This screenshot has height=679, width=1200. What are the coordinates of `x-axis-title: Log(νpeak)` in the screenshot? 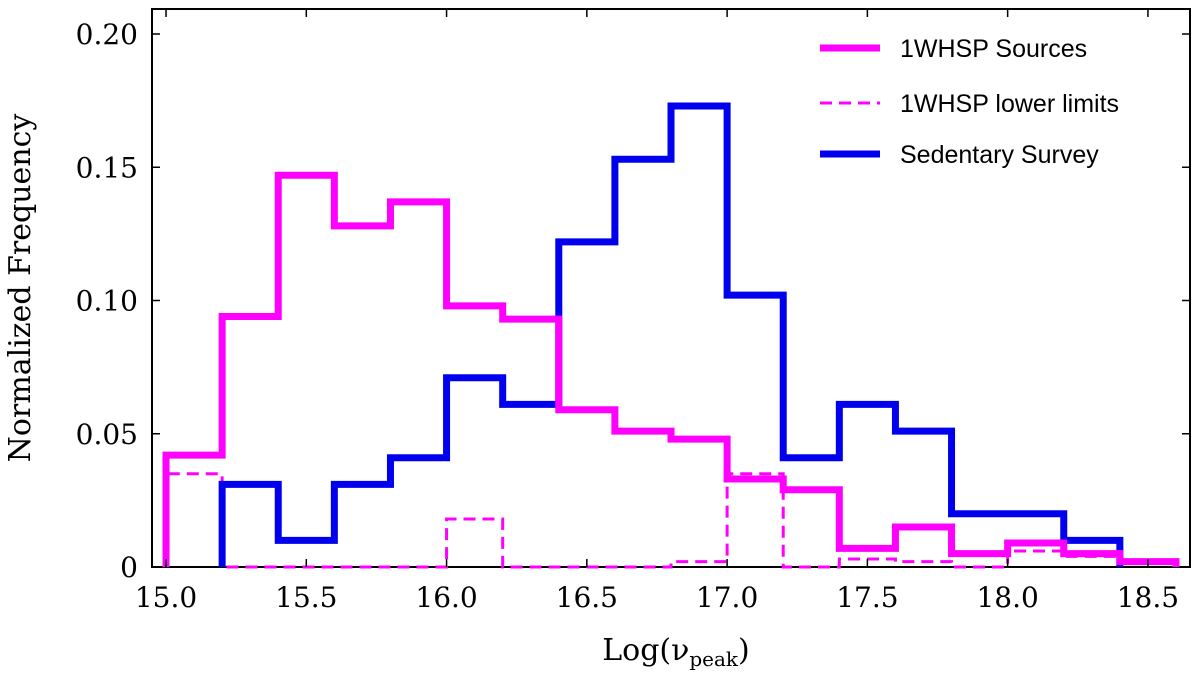 It's located at (676, 652).